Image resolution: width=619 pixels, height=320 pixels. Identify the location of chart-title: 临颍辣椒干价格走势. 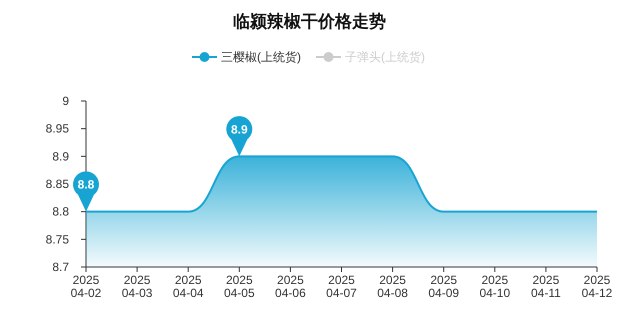
(309, 21).